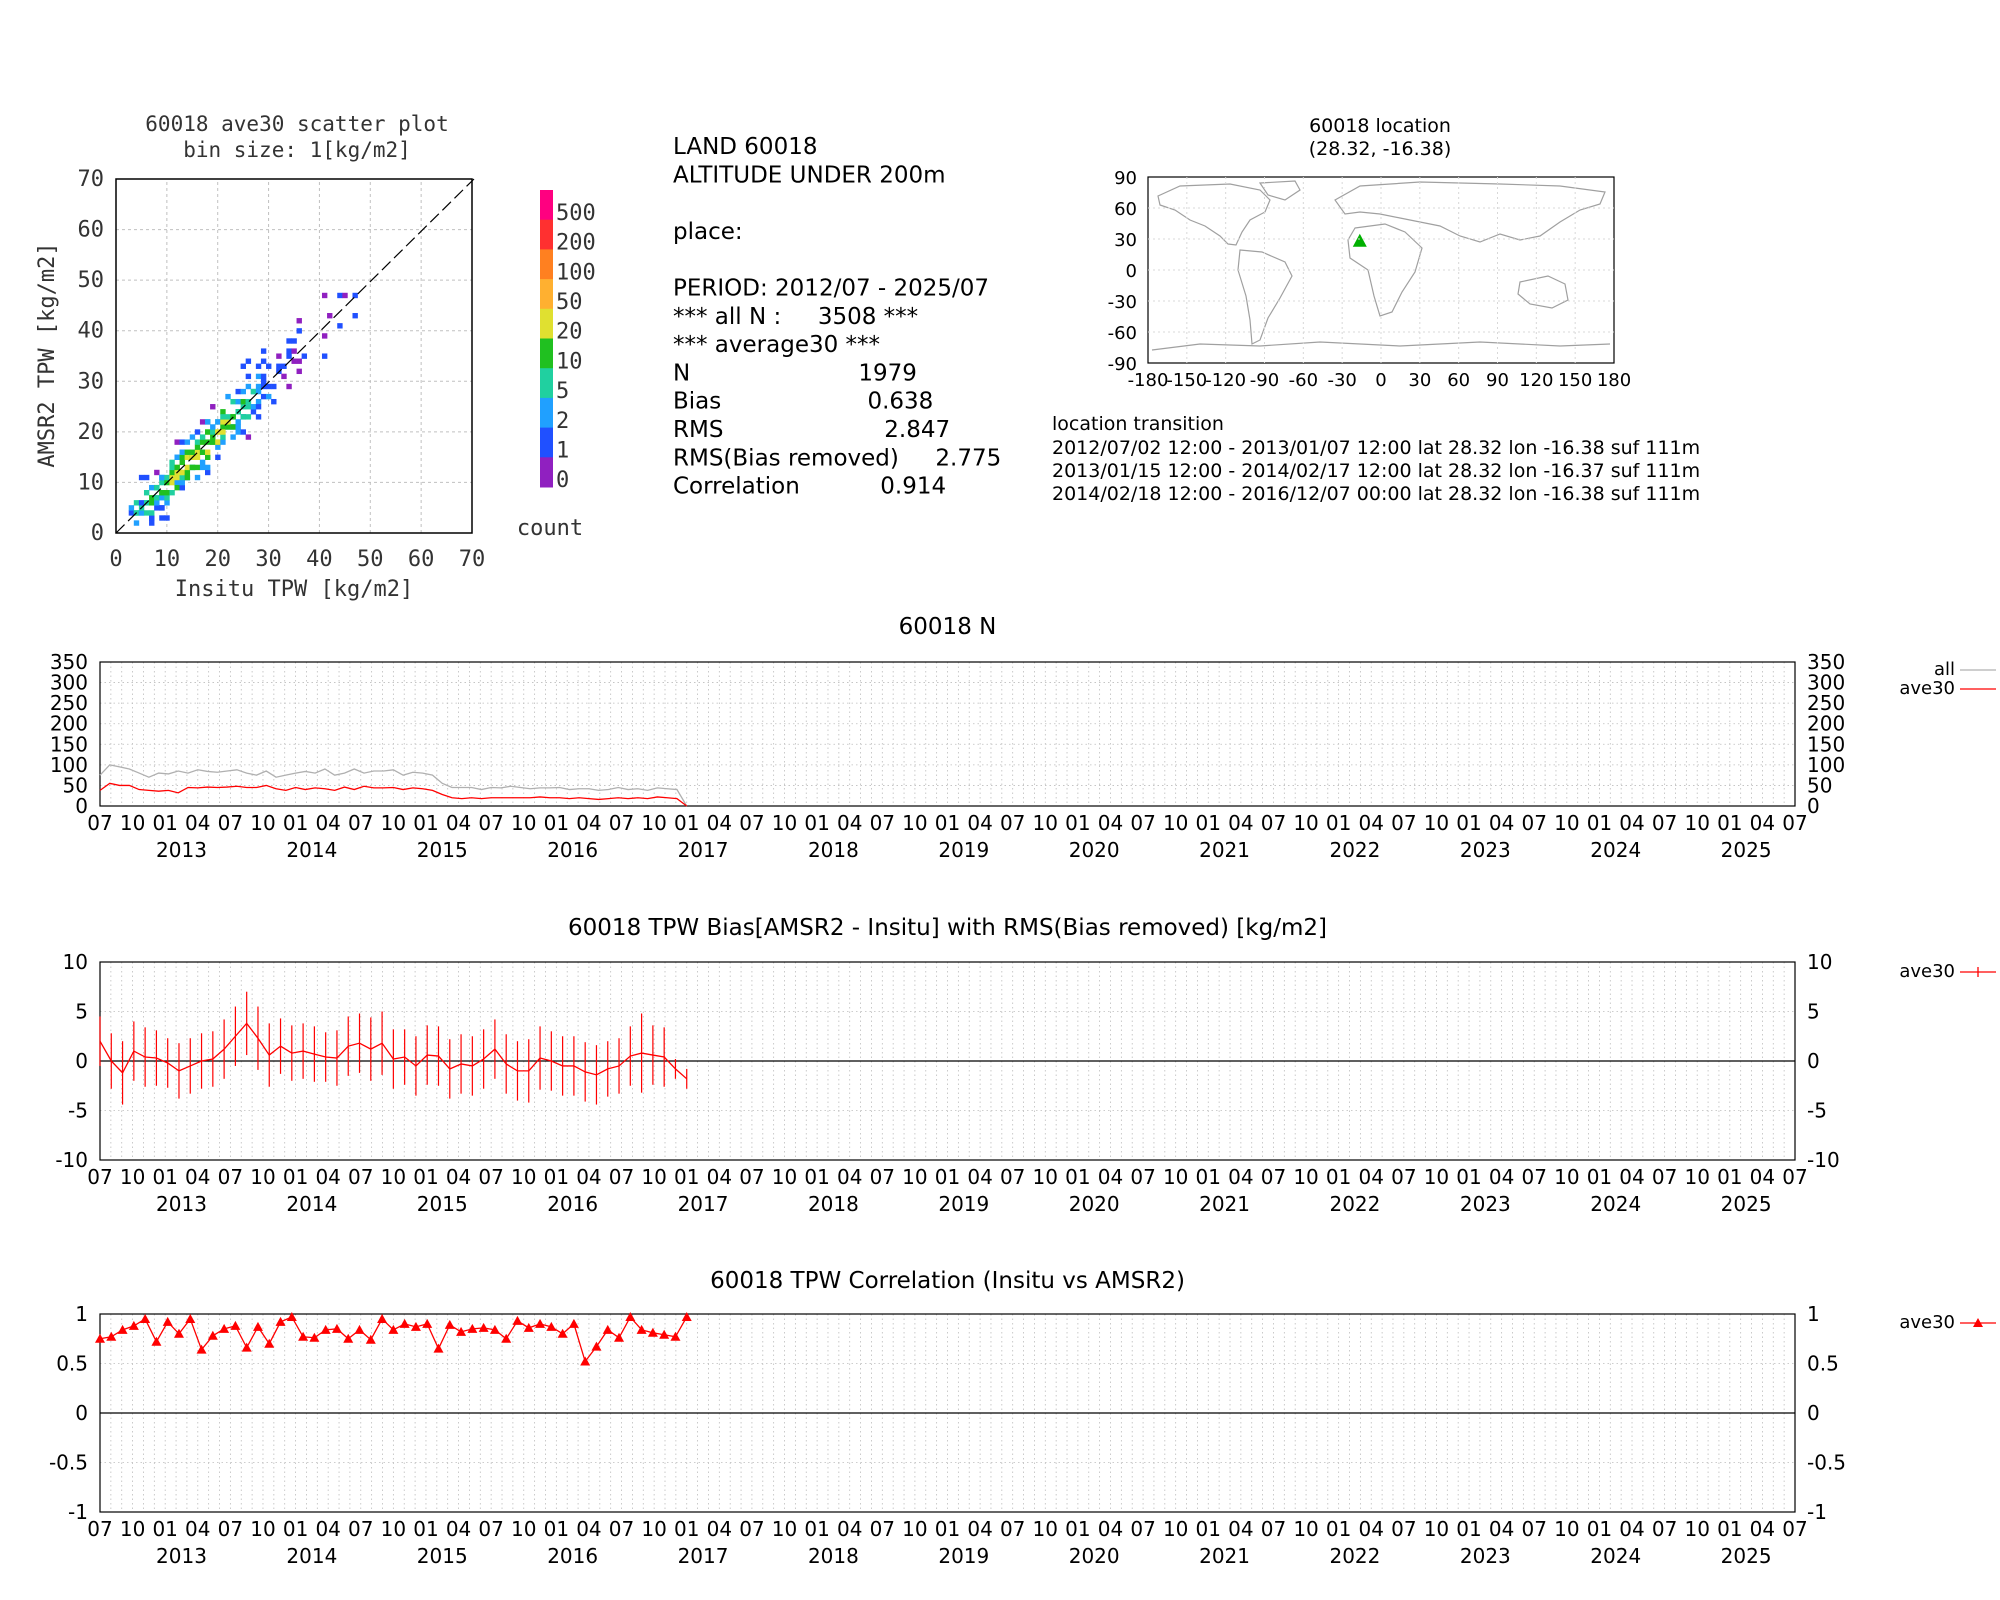  Describe the element at coordinates (562, 450) in the screenshot. I see `colorbar-label: 1` at that location.